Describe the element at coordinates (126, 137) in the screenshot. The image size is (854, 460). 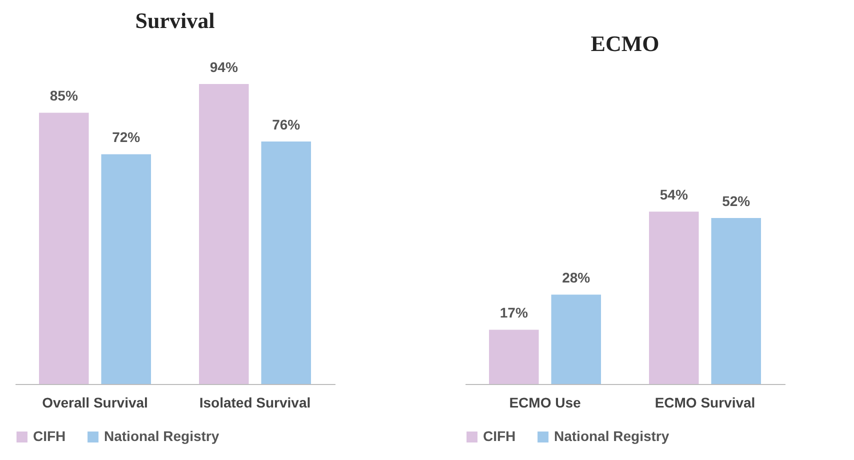
I see `data-label: 72%` at that location.